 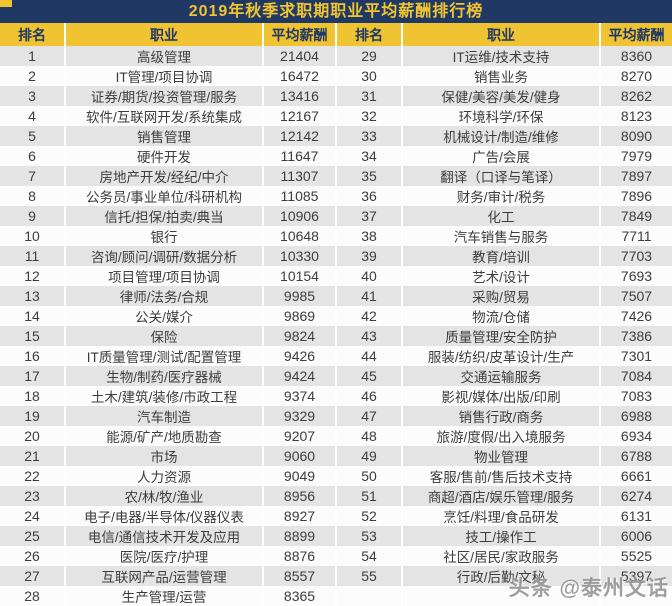 I want to click on table-row: 16 IT质量管理/测试/配置管理 9426 44 服装/纺织/皮革设计/生产 7301, so click(x=336, y=356).